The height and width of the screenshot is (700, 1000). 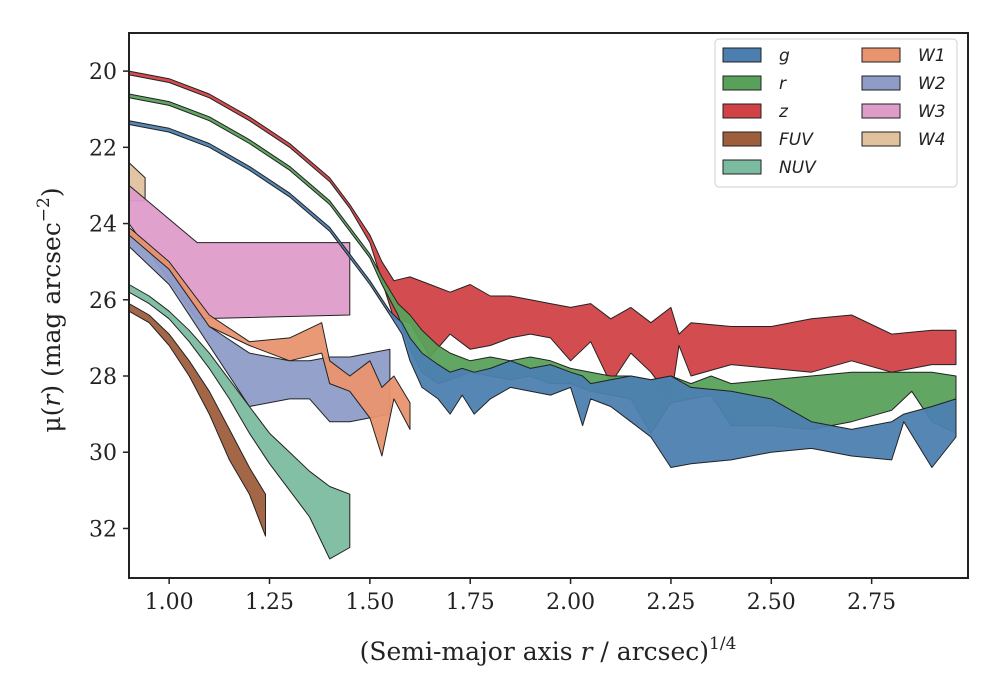 I want to click on x-tick-label: 2.25, so click(x=670, y=602).